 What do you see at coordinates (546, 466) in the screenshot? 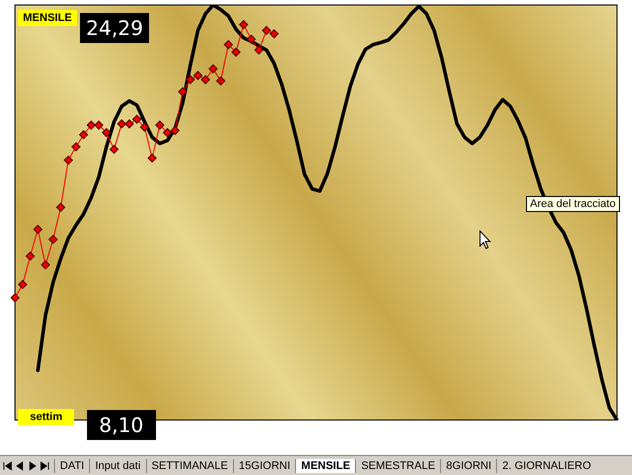
I see `text: 2. GIORNALIERO` at bounding box center [546, 466].